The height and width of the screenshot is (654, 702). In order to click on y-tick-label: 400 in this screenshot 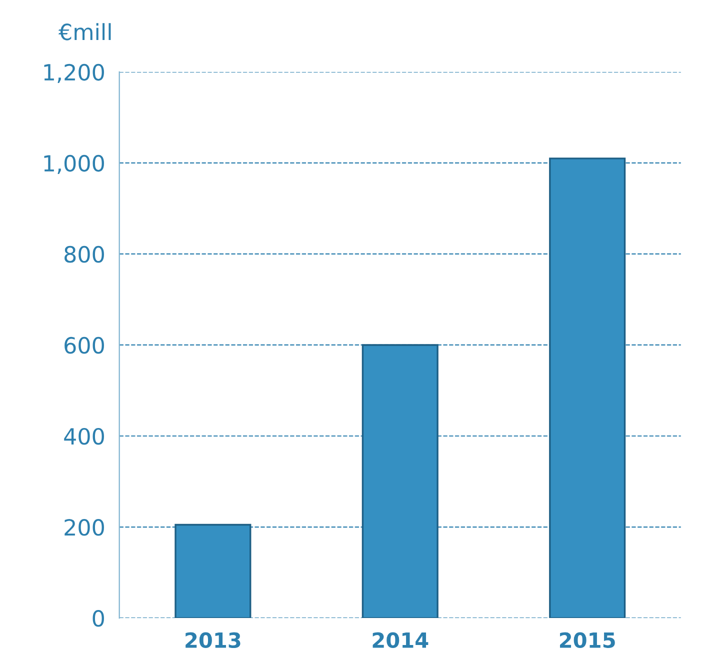, I will do `click(84, 436)`.